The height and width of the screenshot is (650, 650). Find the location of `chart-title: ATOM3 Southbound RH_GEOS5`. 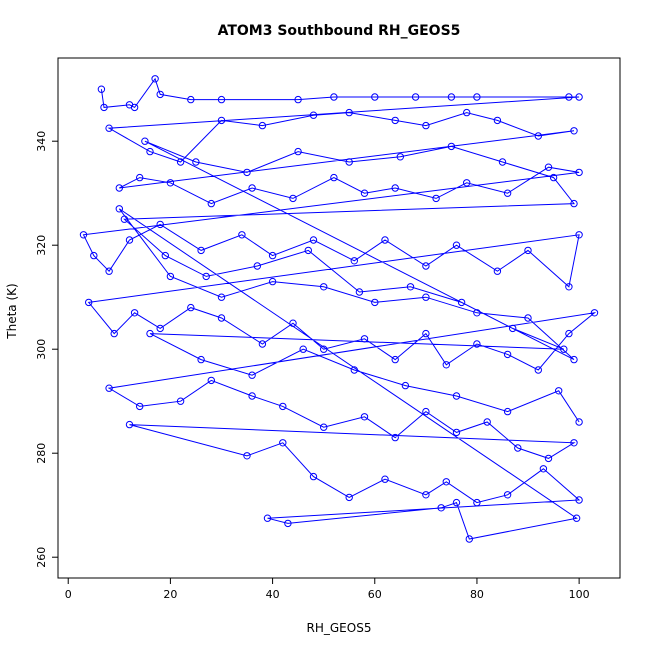

chart-title: ATOM3 Southbound RH_GEOS5 is located at coordinates (339, 31).